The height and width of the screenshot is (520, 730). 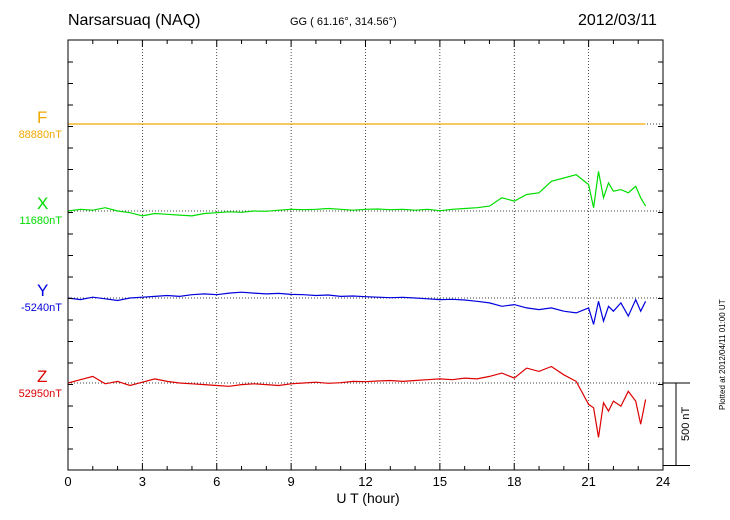 What do you see at coordinates (440, 481) in the screenshot?
I see `x-tick-label: 15` at bounding box center [440, 481].